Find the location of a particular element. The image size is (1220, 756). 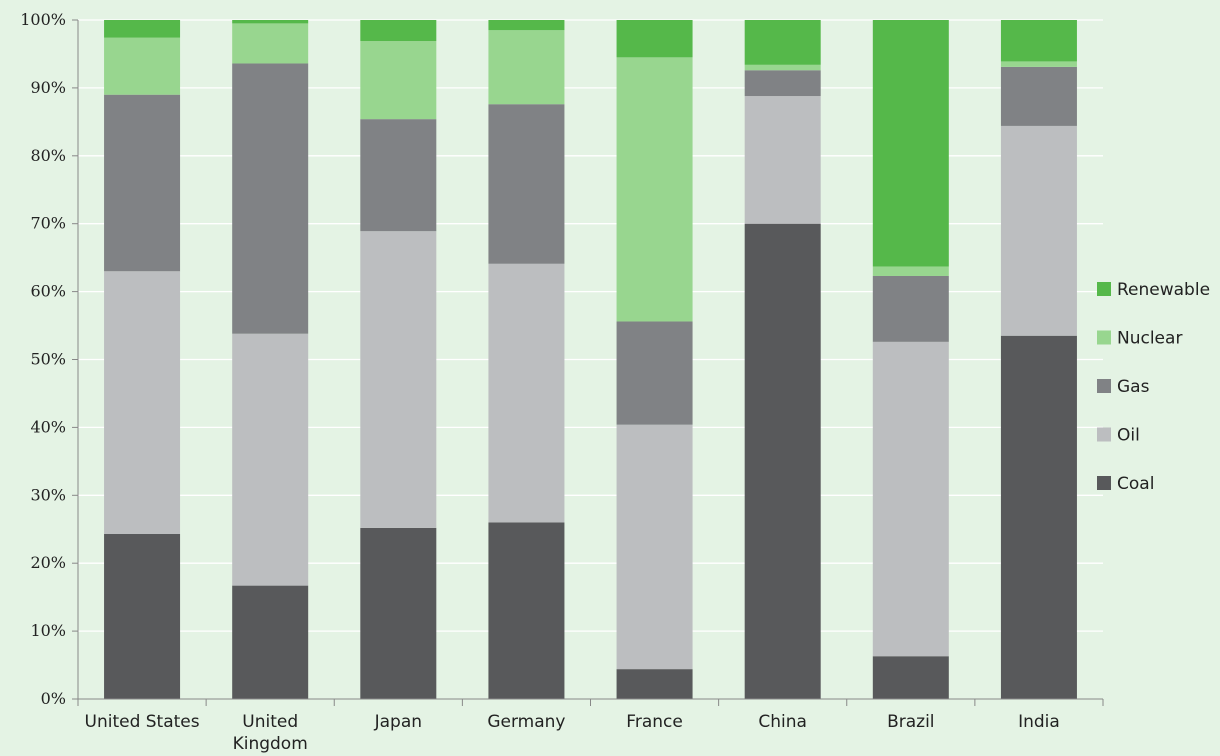

bar-coal-india is located at coordinates (1038, 517).